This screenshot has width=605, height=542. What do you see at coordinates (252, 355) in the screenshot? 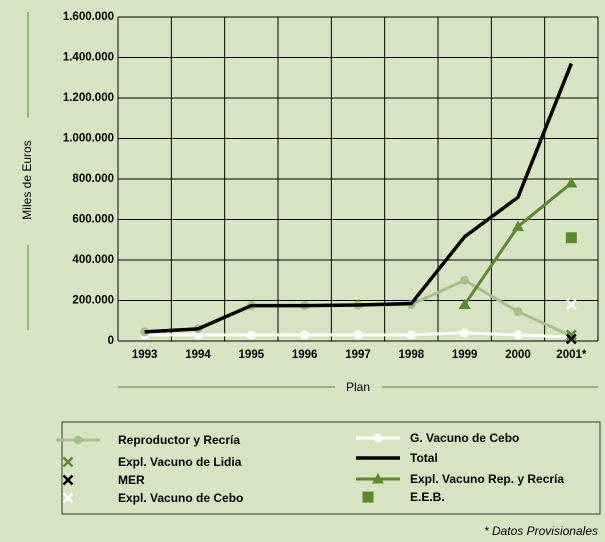
I see `x-tick-label: 1995` at bounding box center [252, 355].